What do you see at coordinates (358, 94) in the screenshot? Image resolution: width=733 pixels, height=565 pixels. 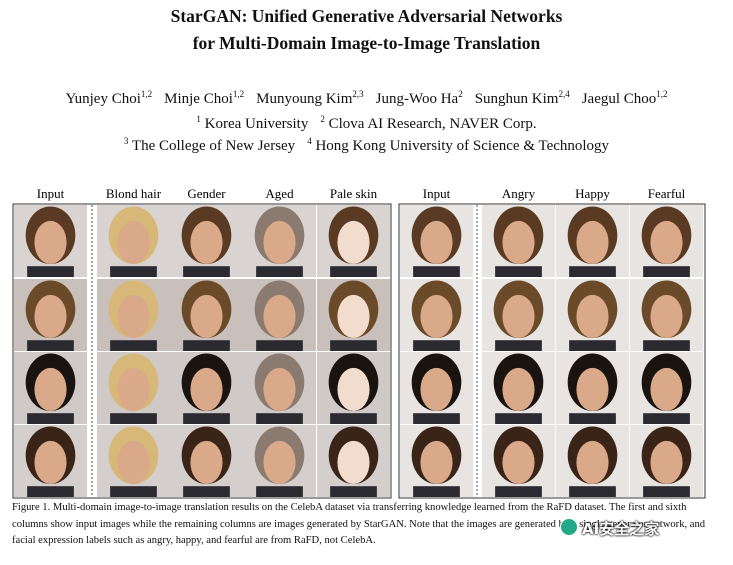 I see `author-sup: 2,3` at bounding box center [358, 94].